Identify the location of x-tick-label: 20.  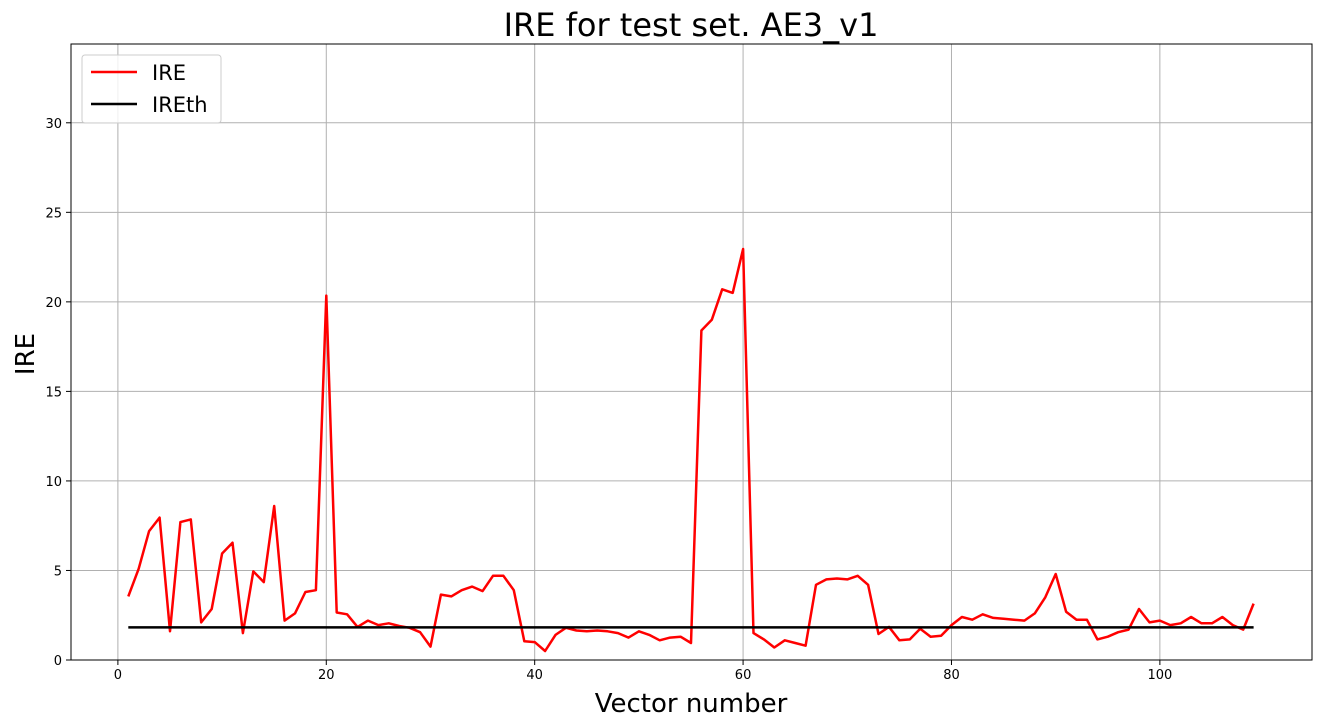
(326, 675).